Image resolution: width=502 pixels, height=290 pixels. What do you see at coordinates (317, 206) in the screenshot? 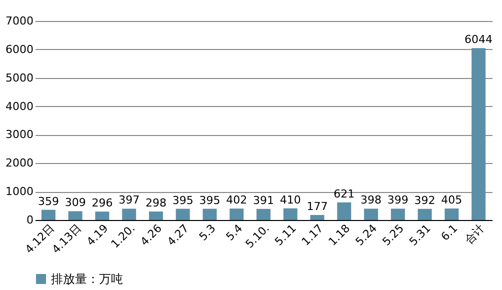
I see `data-label: 177` at bounding box center [317, 206].